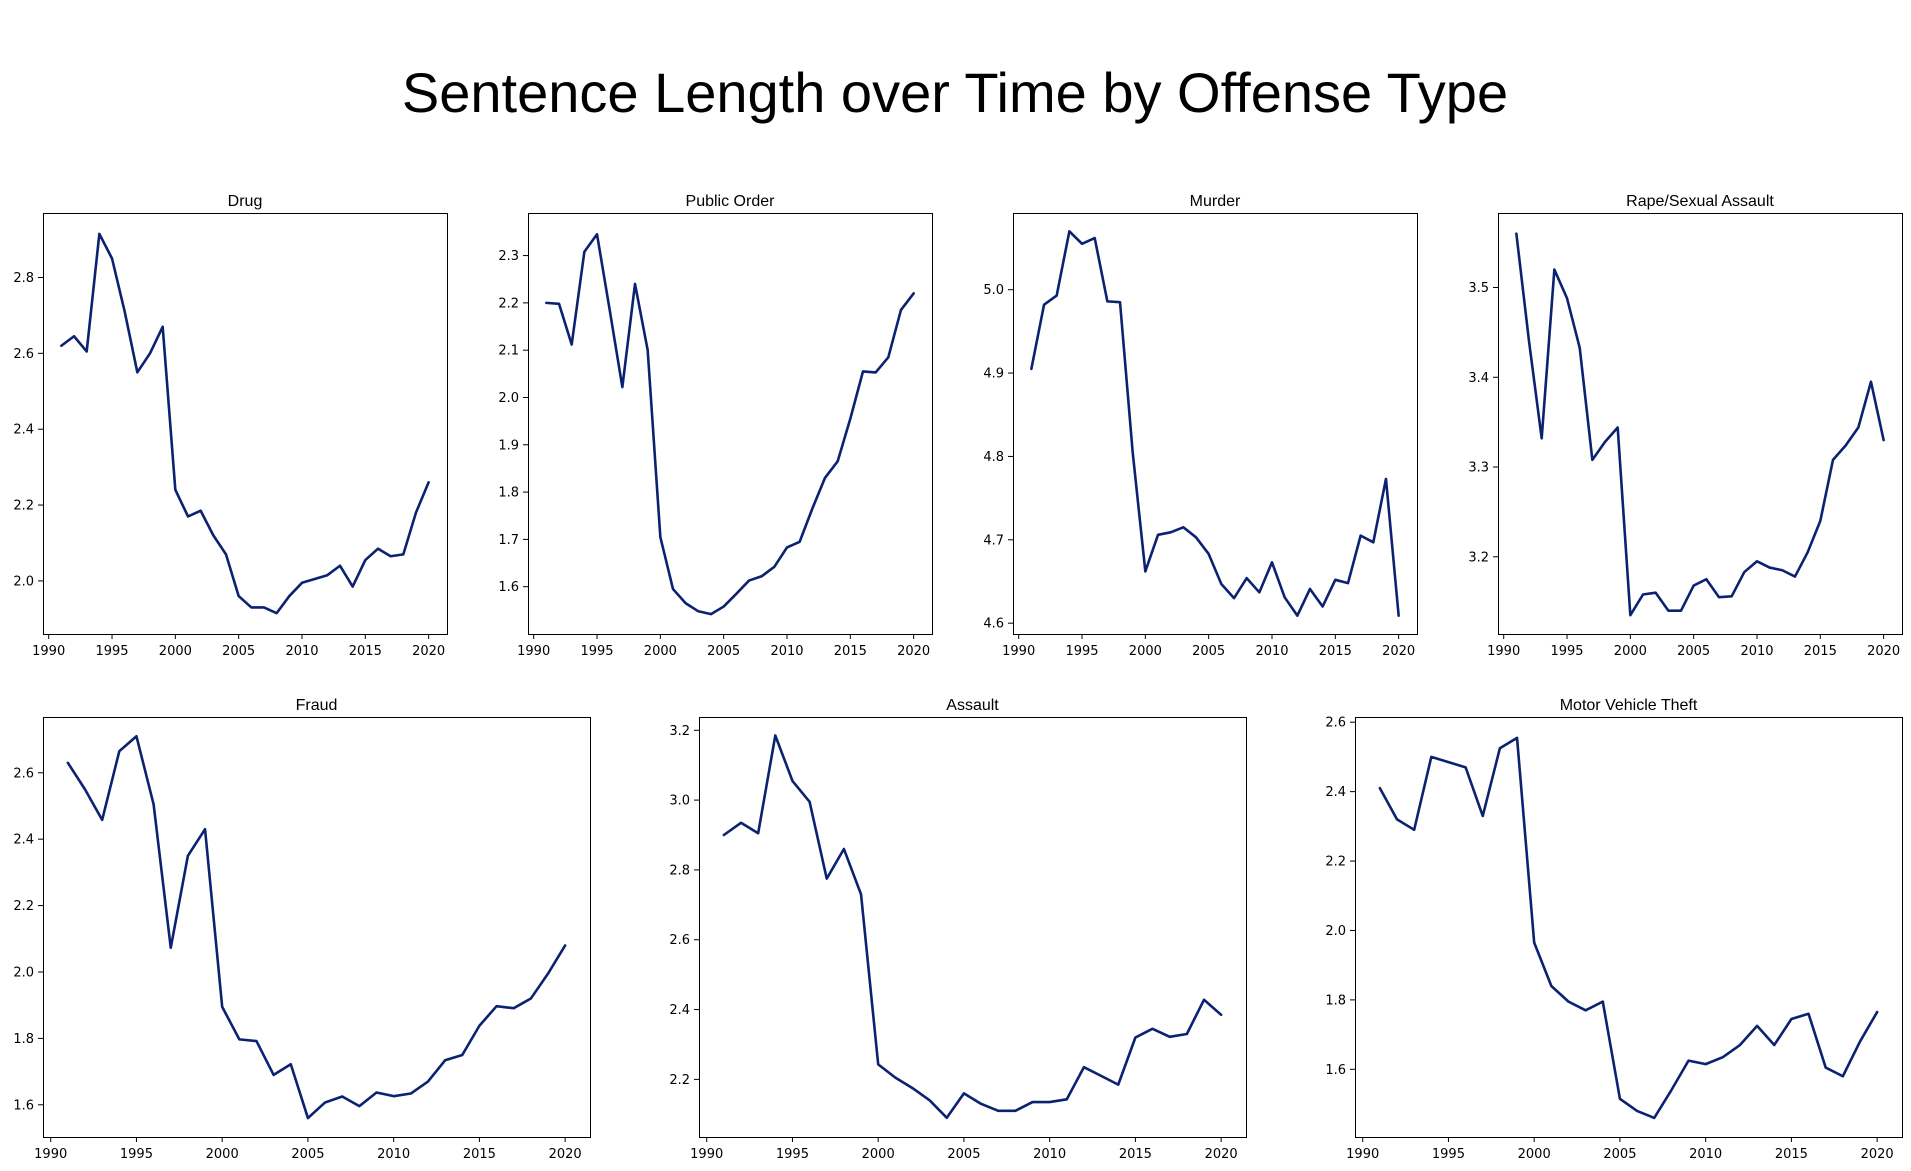 This screenshot has height=1171, width=1911. I want to click on panel-title-drug: Drug, so click(245, 201).